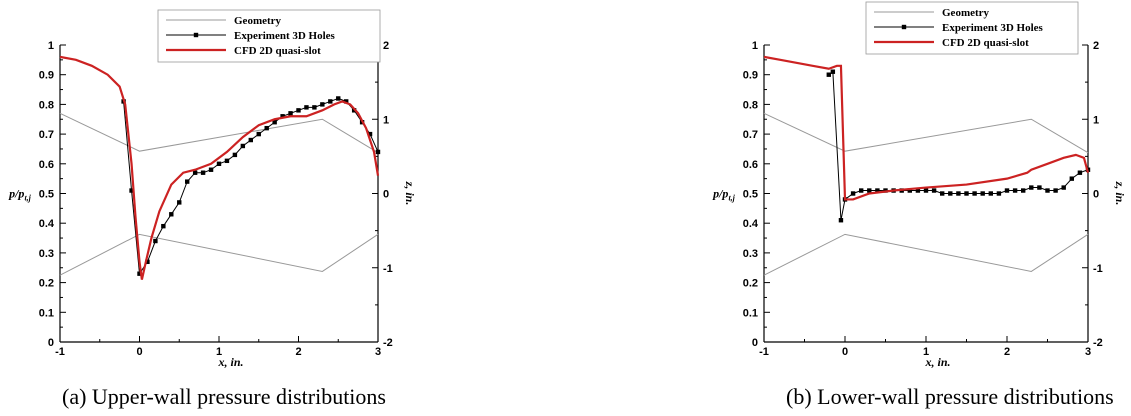 This screenshot has height=416, width=1131. What do you see at coordinates (47, 224) in the screenshot?
I see `y-tick-label: 0.4` at bounding box center [47, 224].